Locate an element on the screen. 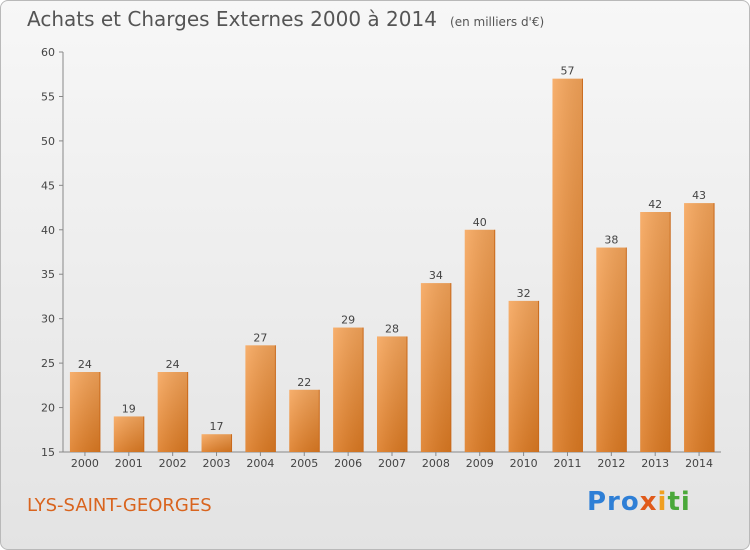 The width and height of the screenshot is (750, 550). x-tick-label: 2005 is located at coordinates (304, 463).